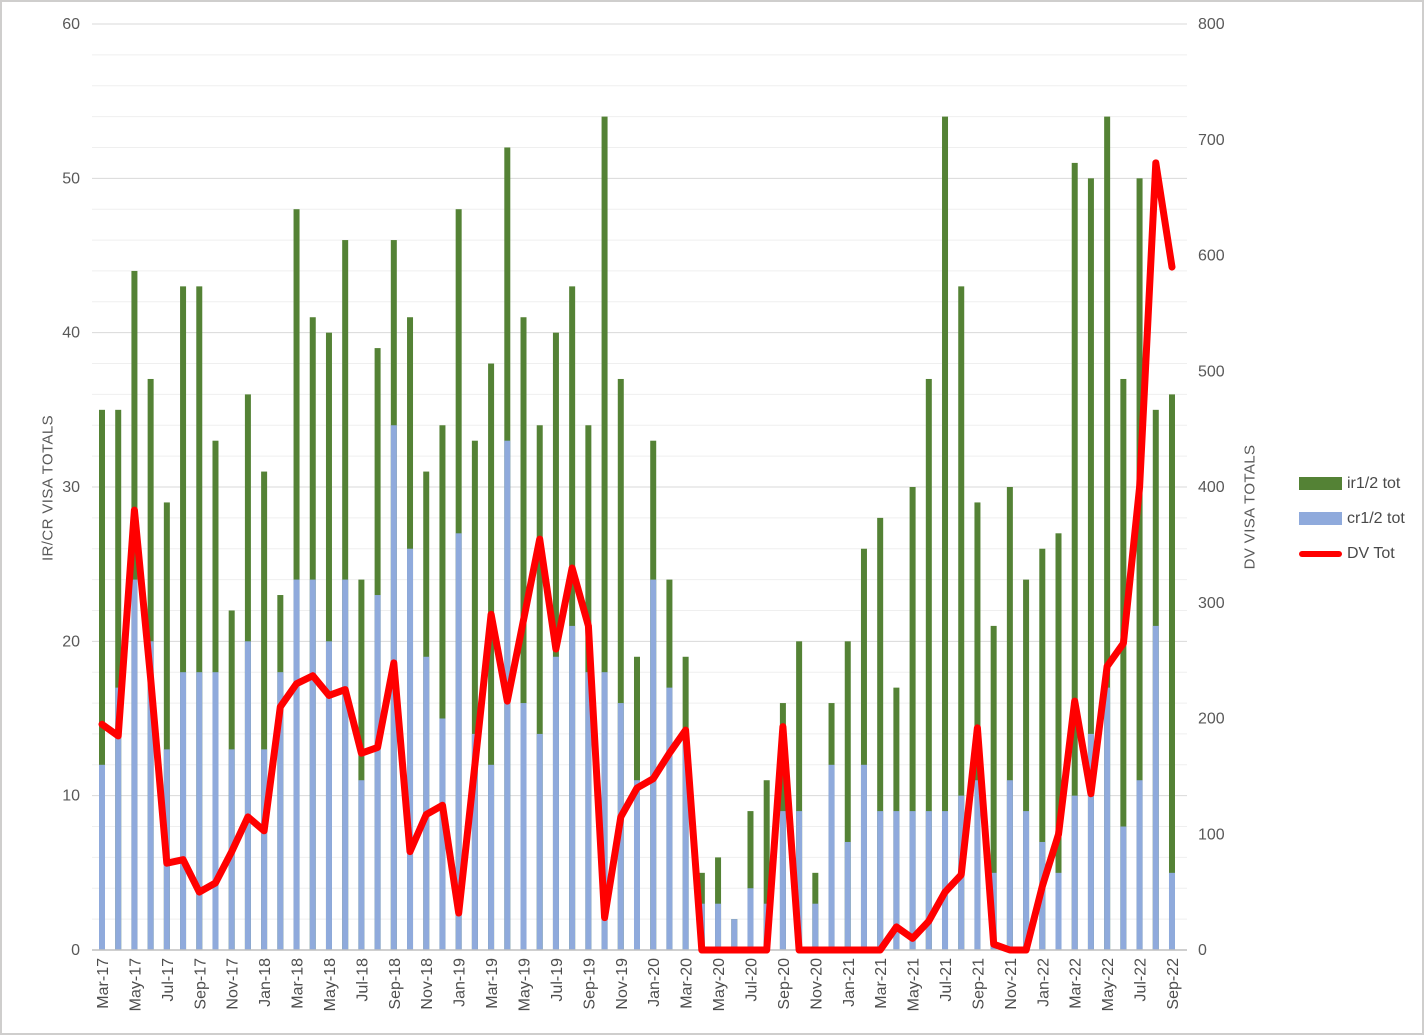 The width and height of the screenshot is (1424, 1035). I want to click on left-axis-tick-label: 30, so click(71, 487).